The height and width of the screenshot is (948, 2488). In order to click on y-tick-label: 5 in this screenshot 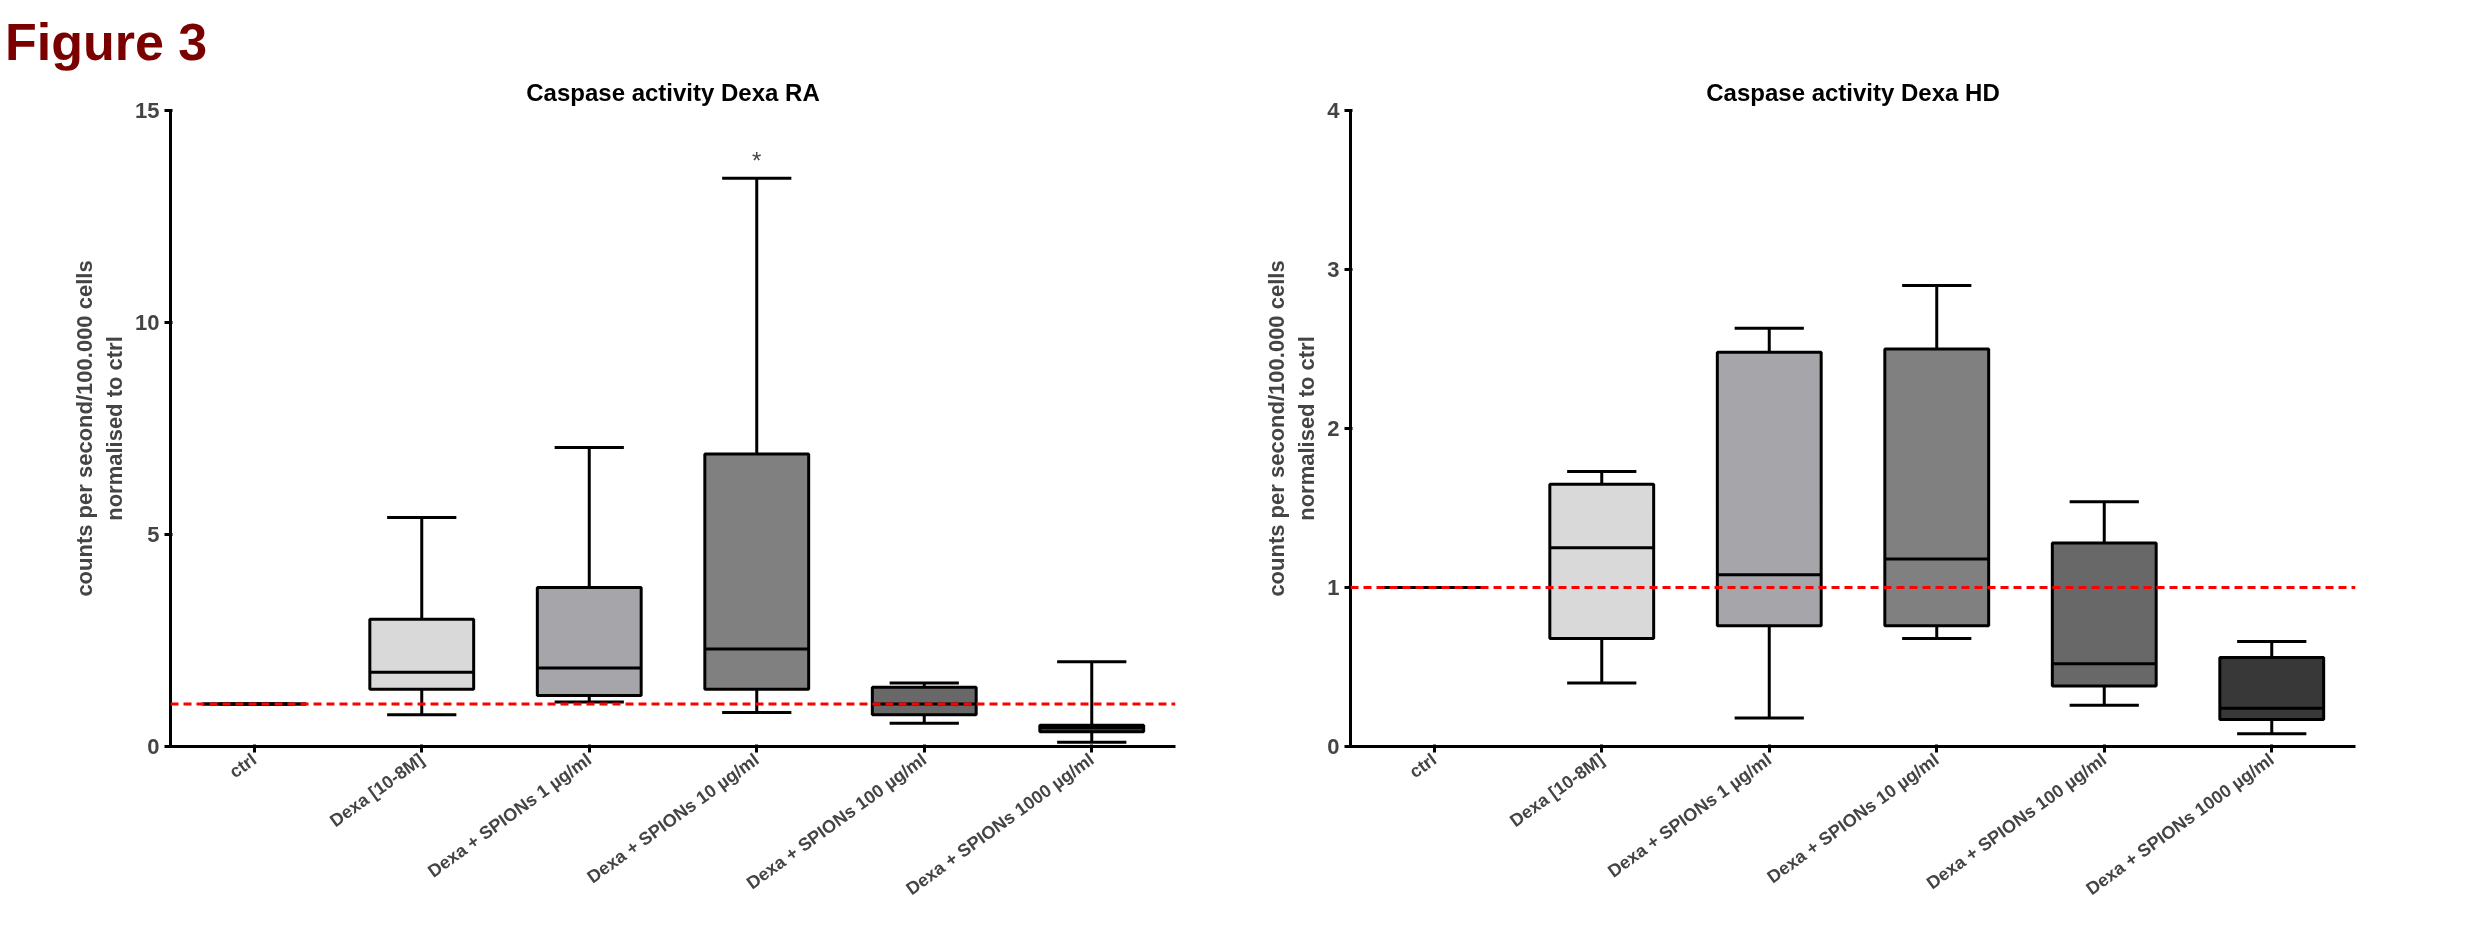, I will do `click(153, 534)`.